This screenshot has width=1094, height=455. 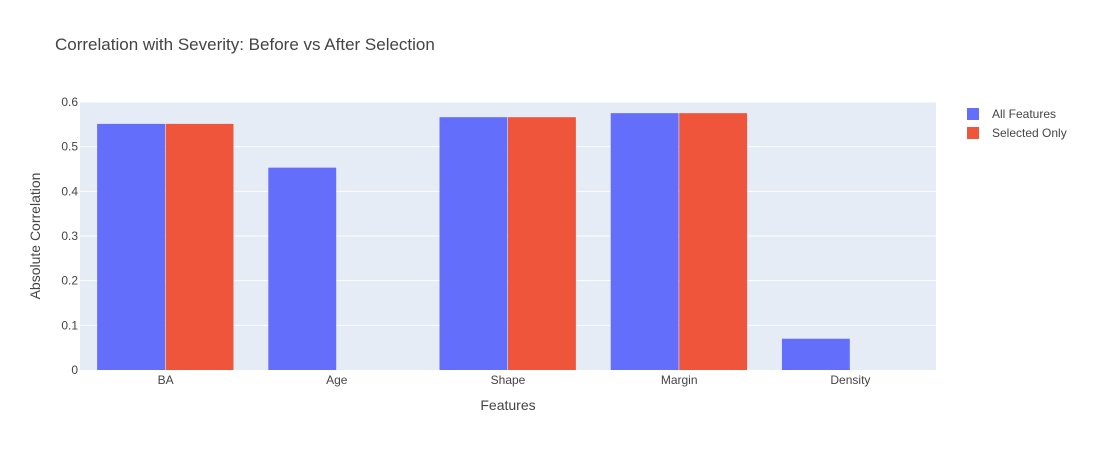 What do you see at coordinates (815, 354) in the screenshot?
I see `bar-all-features-density` at bounding box center [815, 354].